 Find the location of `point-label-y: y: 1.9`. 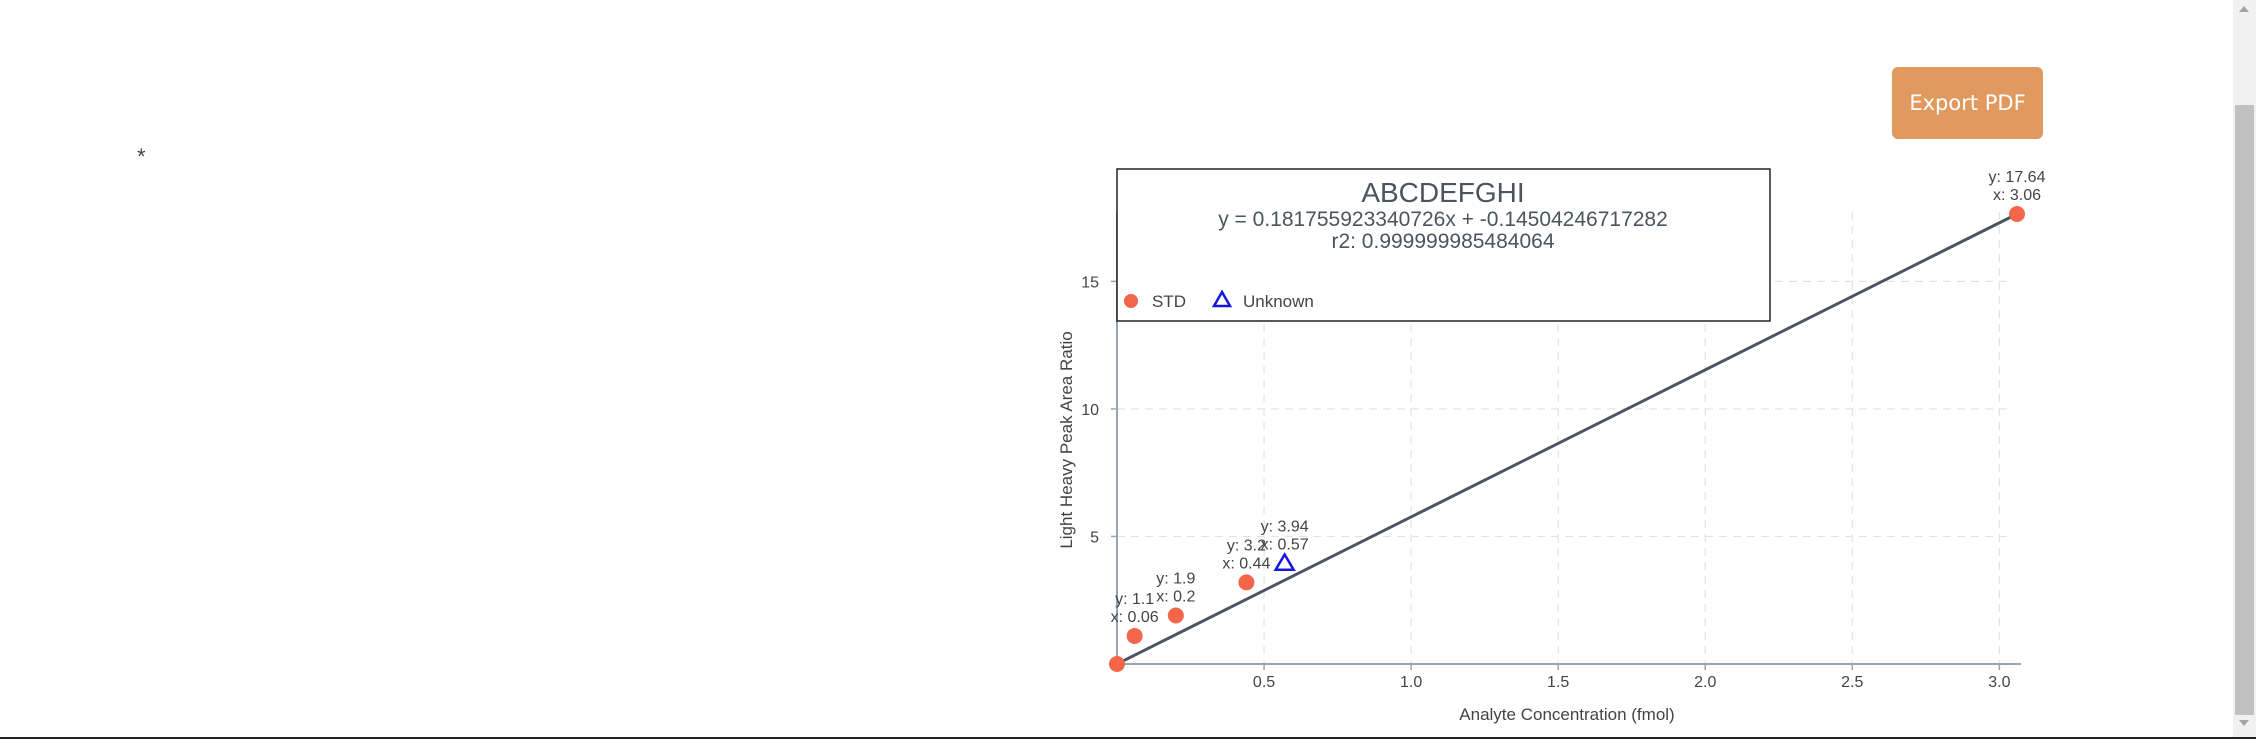

point-label-y: y: 1.9 is located at coordinates (1175, 579).